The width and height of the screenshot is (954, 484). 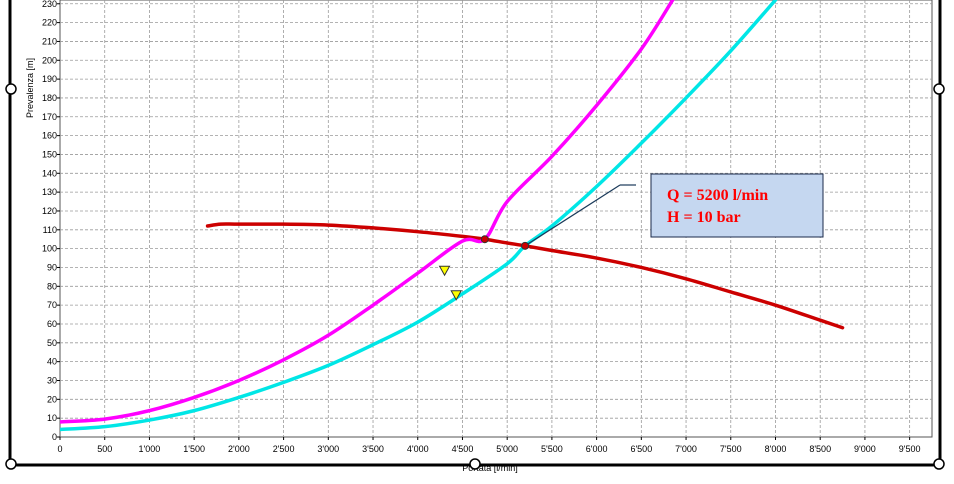 I want to click on y-tick-label: 150, so click(x=49, y=154).